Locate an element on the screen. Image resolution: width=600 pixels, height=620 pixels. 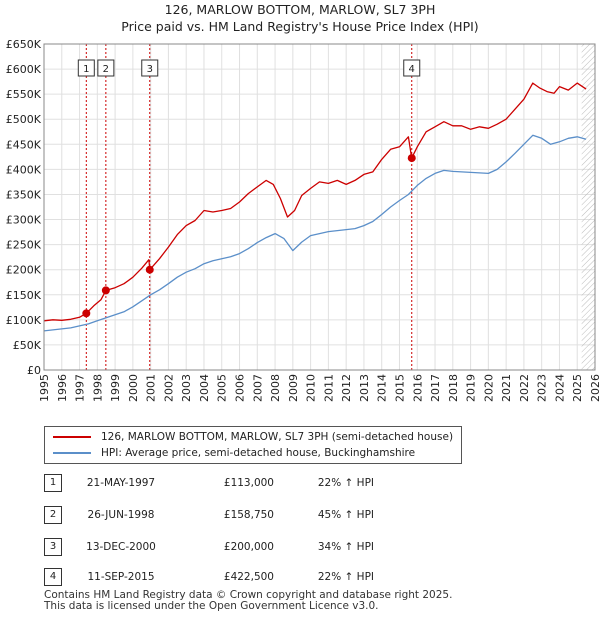
x-tick-label: 2014 is located at coordinates (382, 388).